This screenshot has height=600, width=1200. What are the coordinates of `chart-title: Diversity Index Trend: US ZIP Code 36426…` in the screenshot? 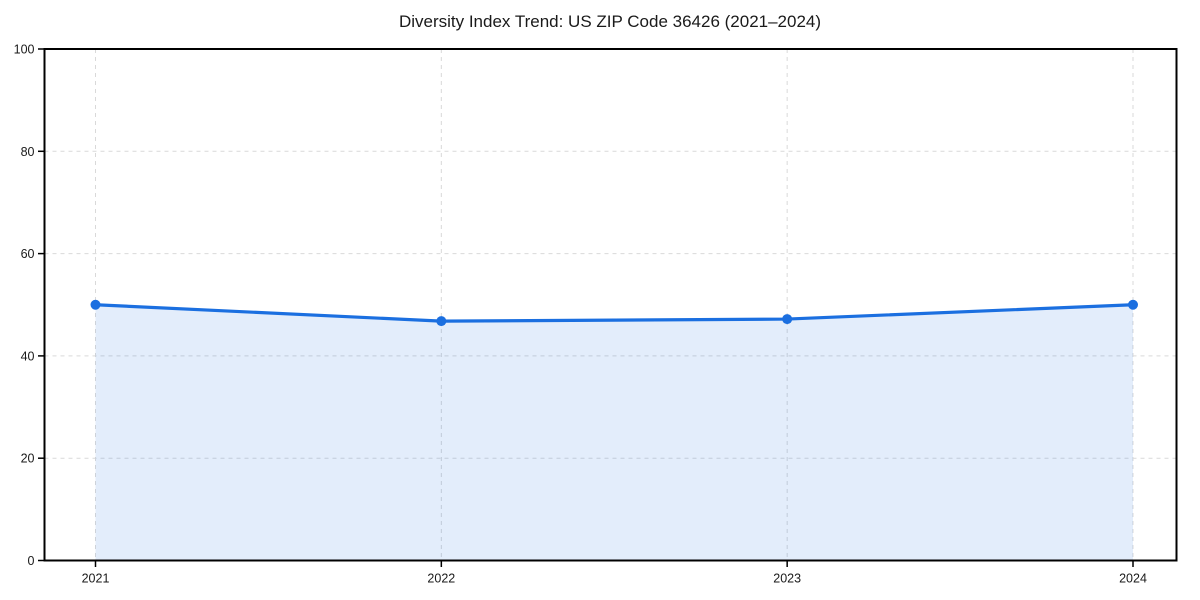 It's located at (610, 21).